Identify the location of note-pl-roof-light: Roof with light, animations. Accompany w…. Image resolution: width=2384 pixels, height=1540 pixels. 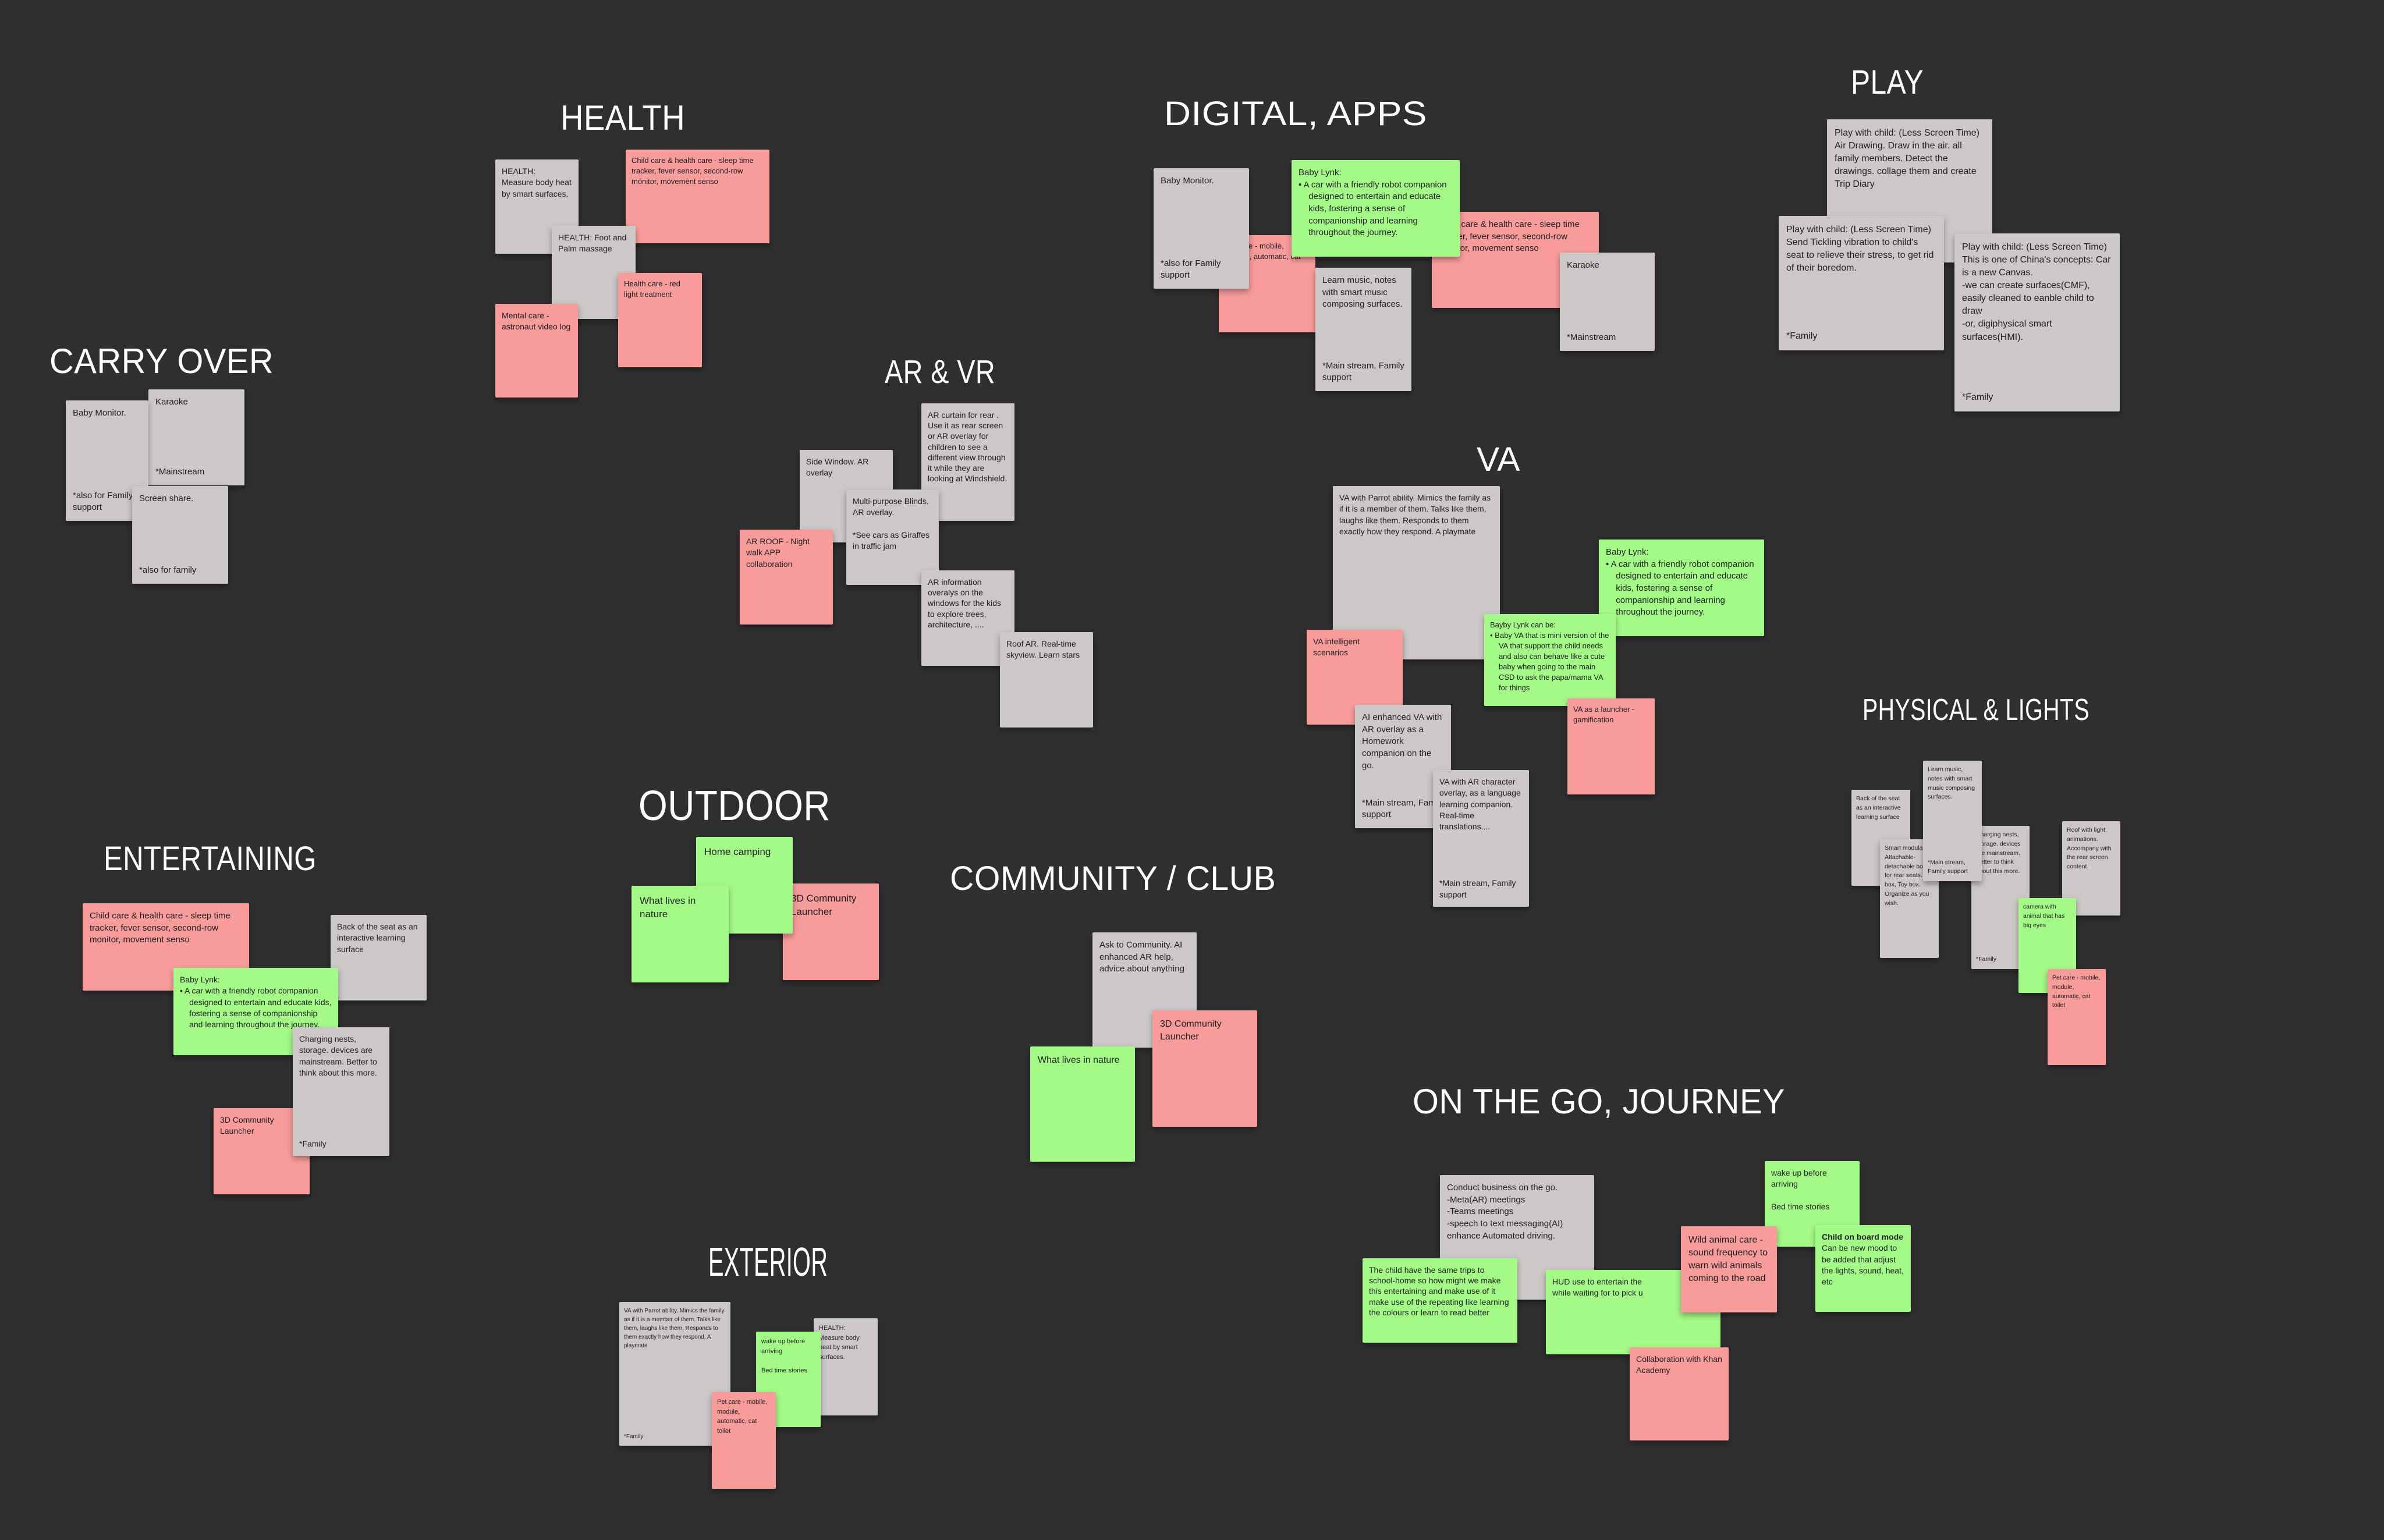
(2091, 868).